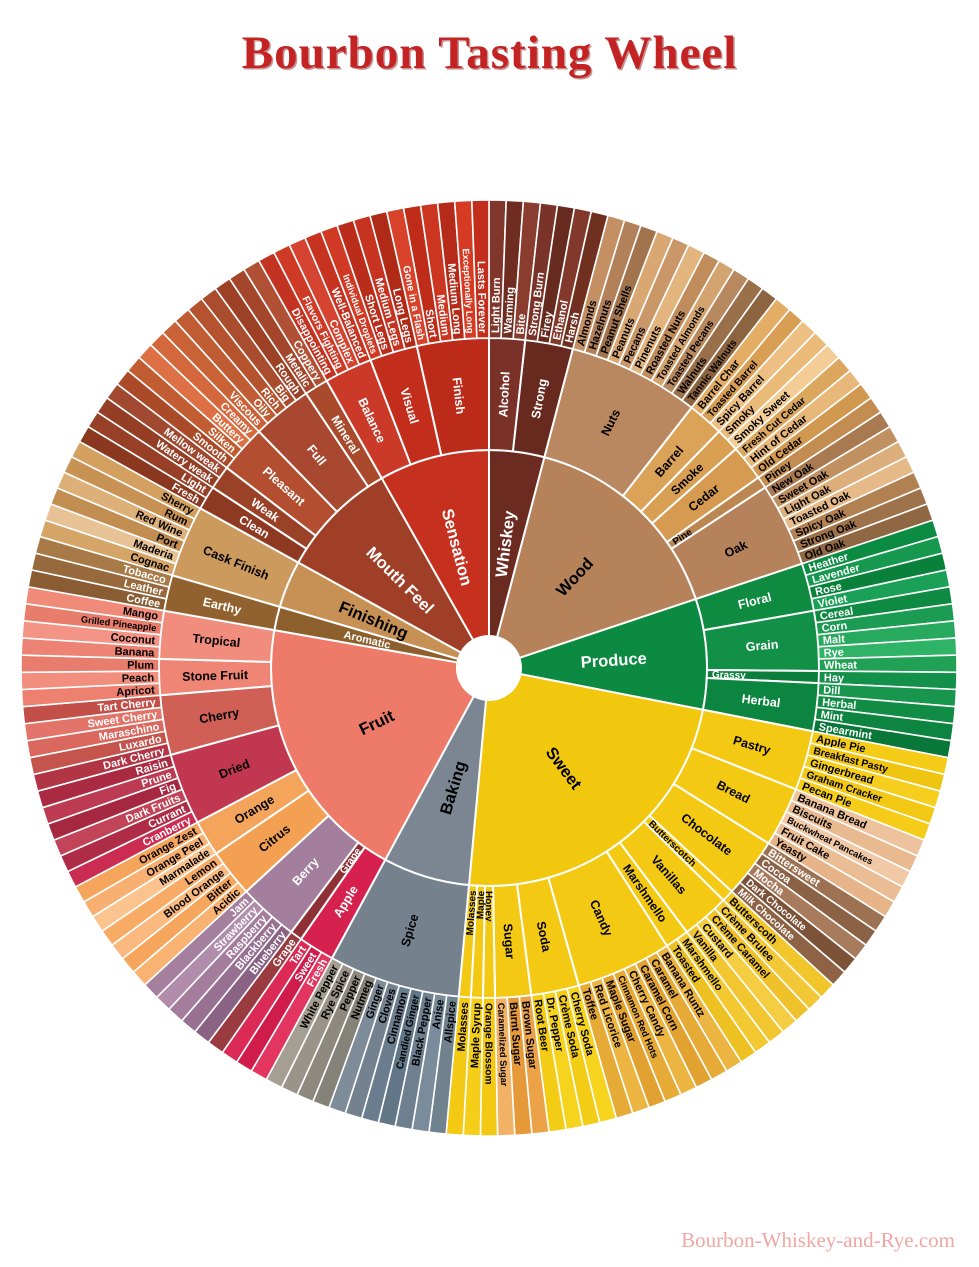 The image size is (979, 1267). What do you see at coordinates (138, 678) in the screenshot?
I see `label-peach: Peach` at bounding box center [138, 678].